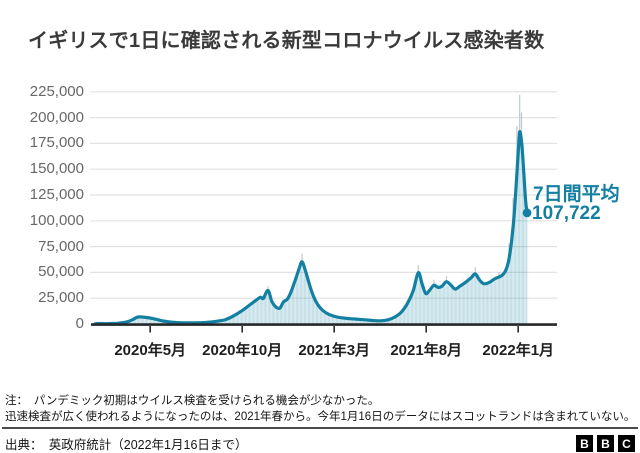 The width and height of the screenshot is (640, 453). What do you see at coordinates (566, 214) in the screenshot?
I see `annotation-value: 107,722` at bounding box center [566, 214].